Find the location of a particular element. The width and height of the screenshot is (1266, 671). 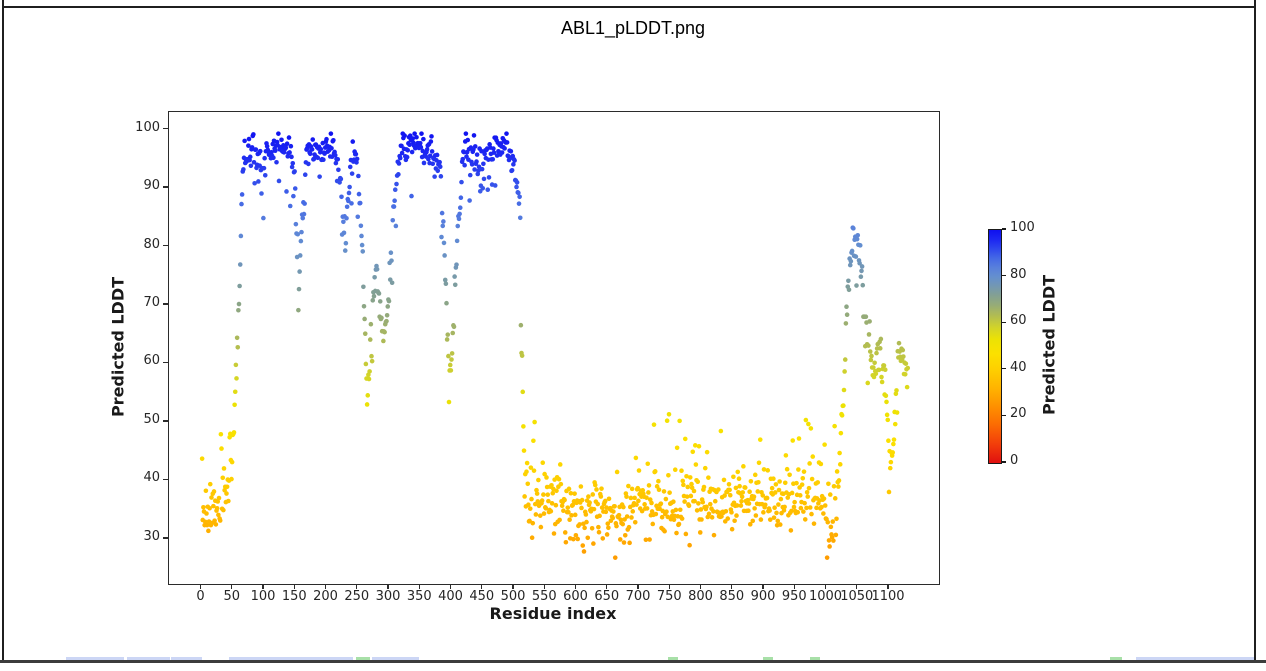

x-tick-label: 300 is located at coordinates (388, 596).